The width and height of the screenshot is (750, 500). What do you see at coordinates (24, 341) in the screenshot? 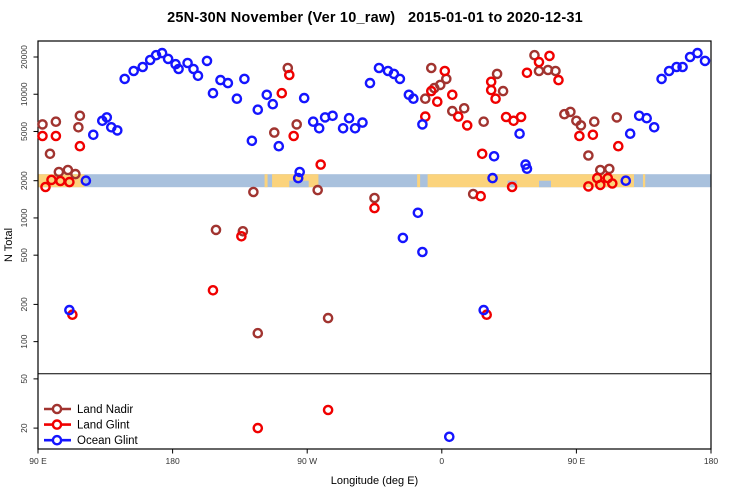
I see `svg-text: 100` at bounding box center [24, 341].